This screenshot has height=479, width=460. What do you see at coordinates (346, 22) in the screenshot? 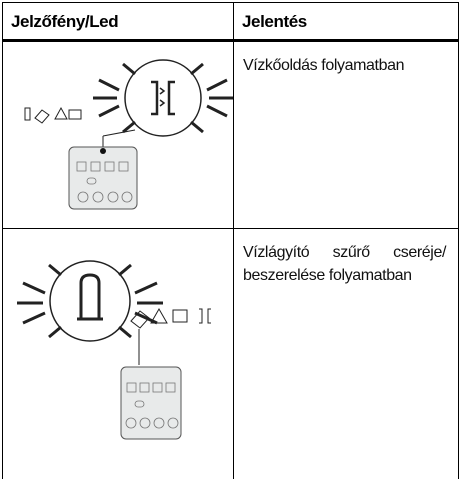
I see `header-cell: Jelentés` at bounding box center [346, 22].